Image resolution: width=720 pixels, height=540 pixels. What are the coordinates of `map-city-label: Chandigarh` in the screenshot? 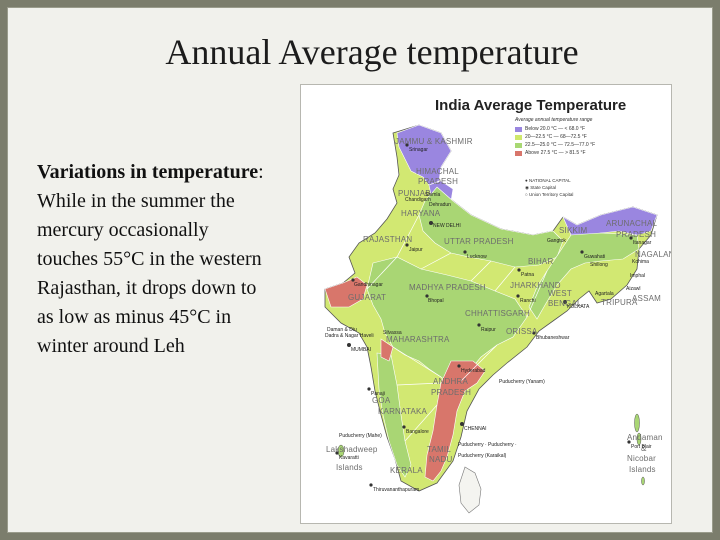 It's located at (418, 200).